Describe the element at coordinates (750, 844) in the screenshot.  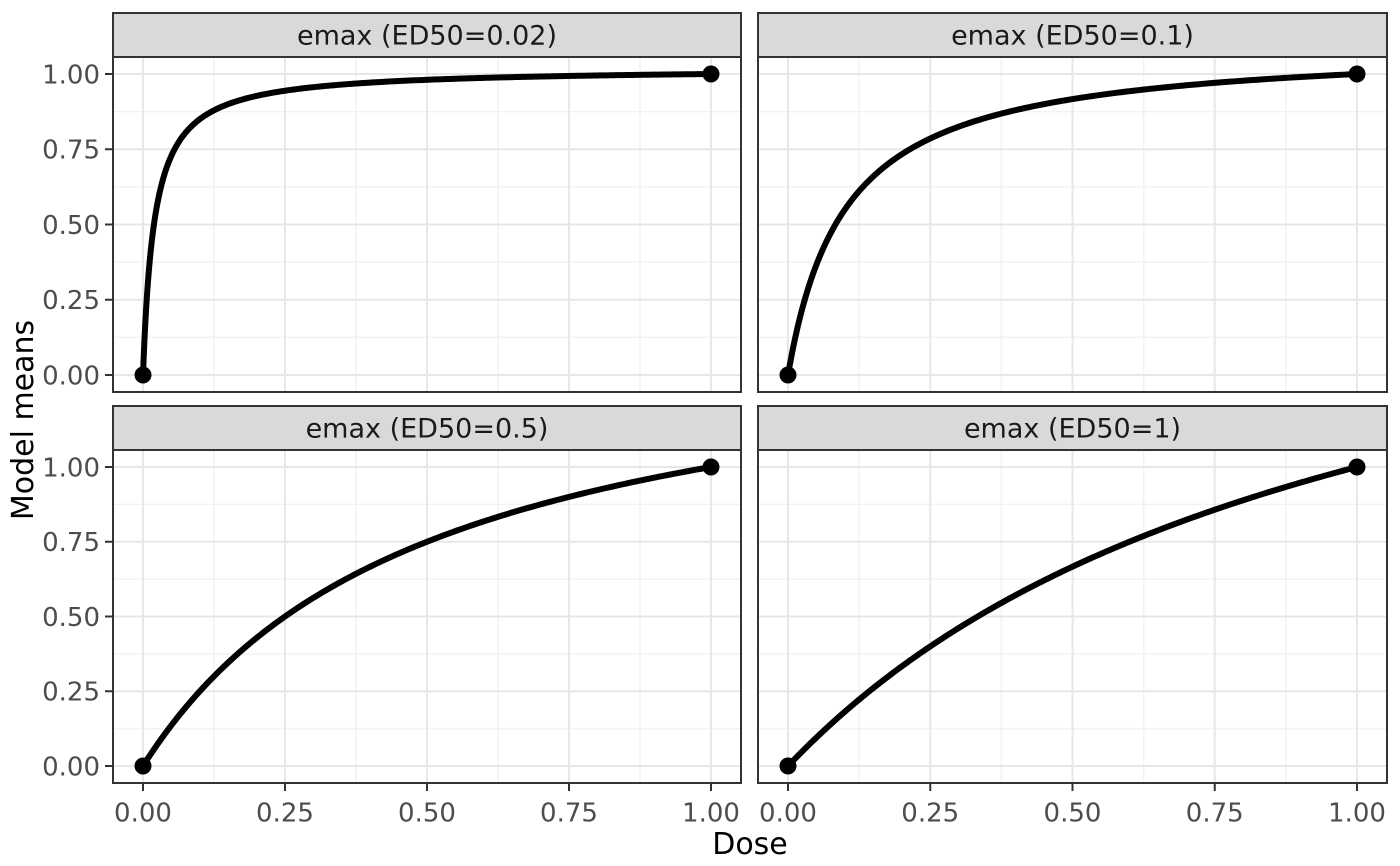
I see `x-axis-title: Dose` at that location.